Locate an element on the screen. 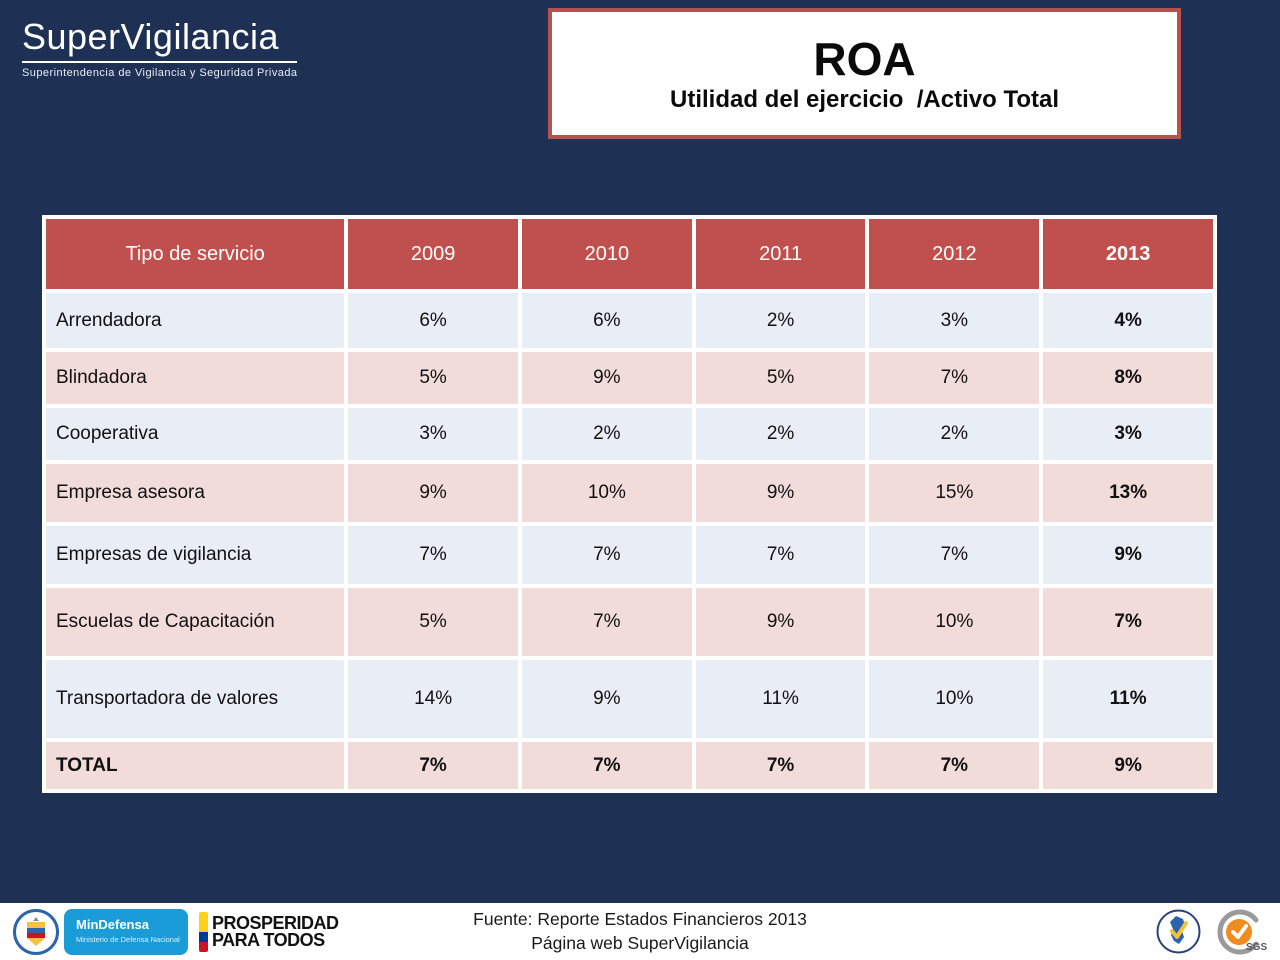 The height and width of the screenshot is (960, 1280). slide-title-box: ROA Utilidad del ejercicio /Activo Total is located at coordinates (864, 73).